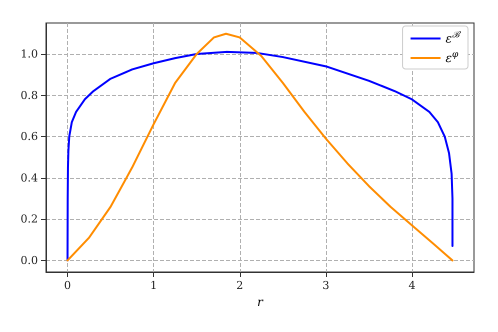 Image resolution: width=498 pixels, height=332 pixels. What do you see at coordinates (29, 219) in the screenshot?
I see `y-tick-label: 0.2` at bounding box center [29, 219].